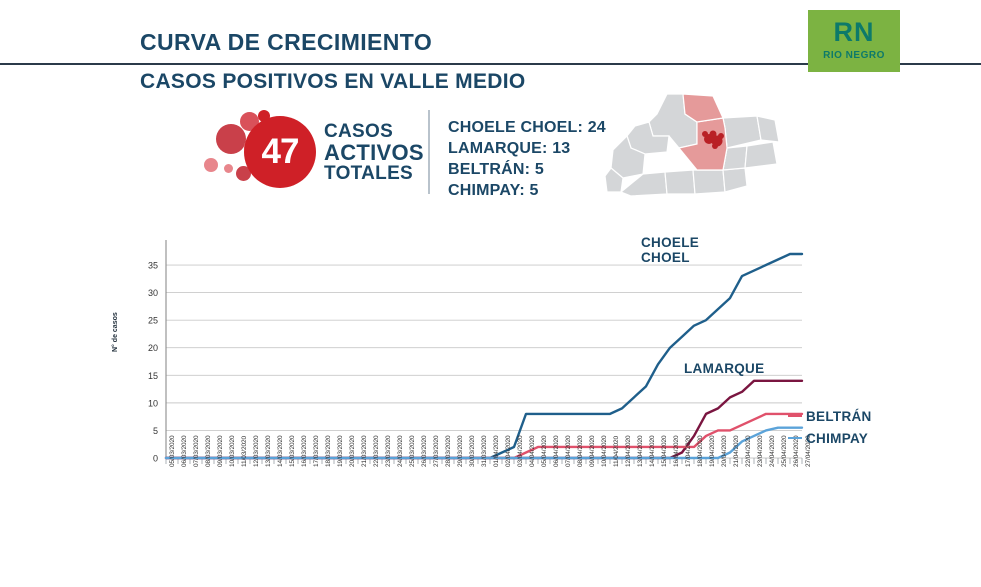 Image resolution: width=981 pixels, height=587 pixels. I want to click on chart-x-tick: 13/03/2020, so click(268, 451).